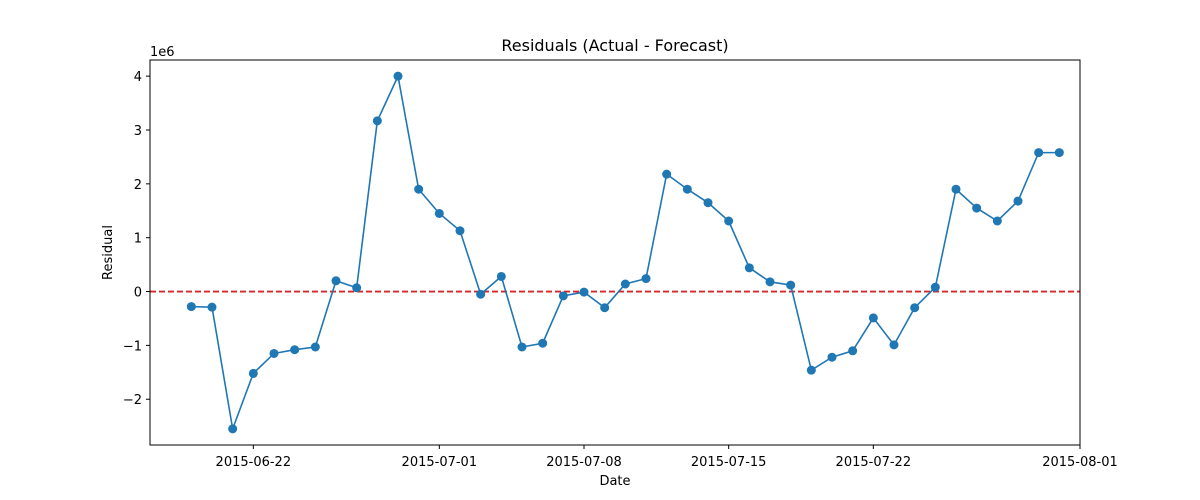 The image size is (1200, 500). I want to click on chart-title: Residuals (Actual - Forecast), so click(614, 45).